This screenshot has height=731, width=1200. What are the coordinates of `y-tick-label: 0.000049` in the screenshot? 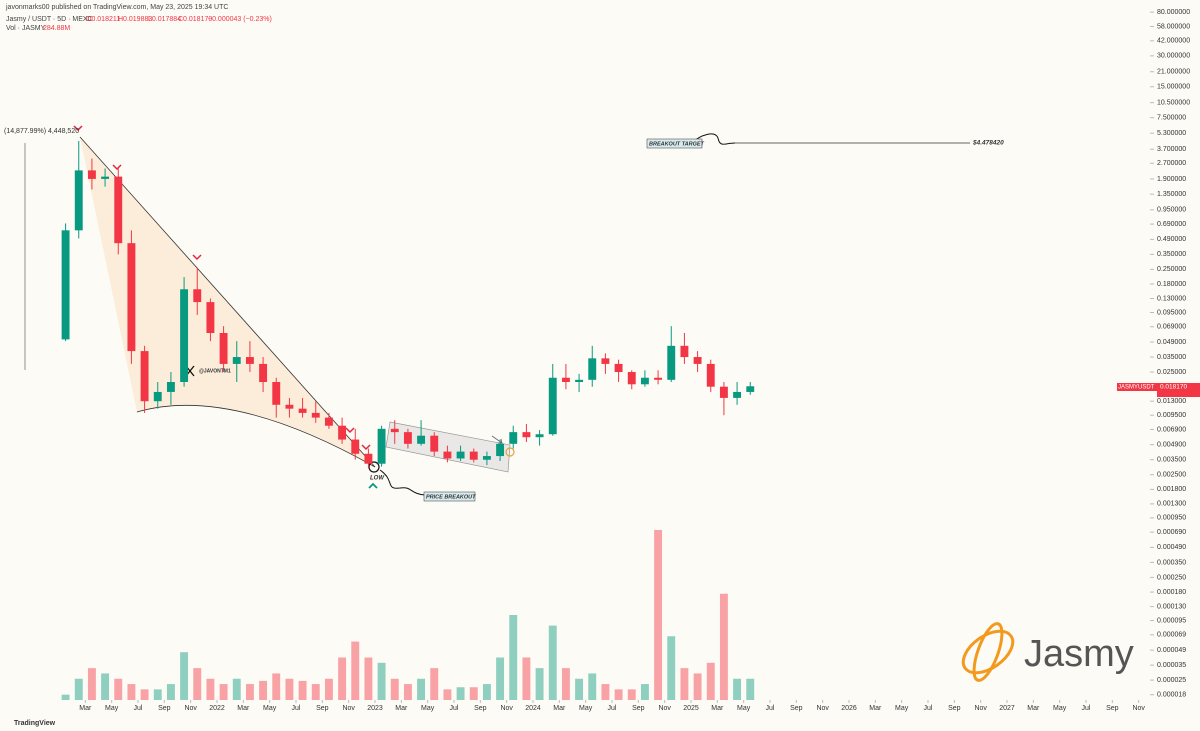 It's located at (1171, 650).